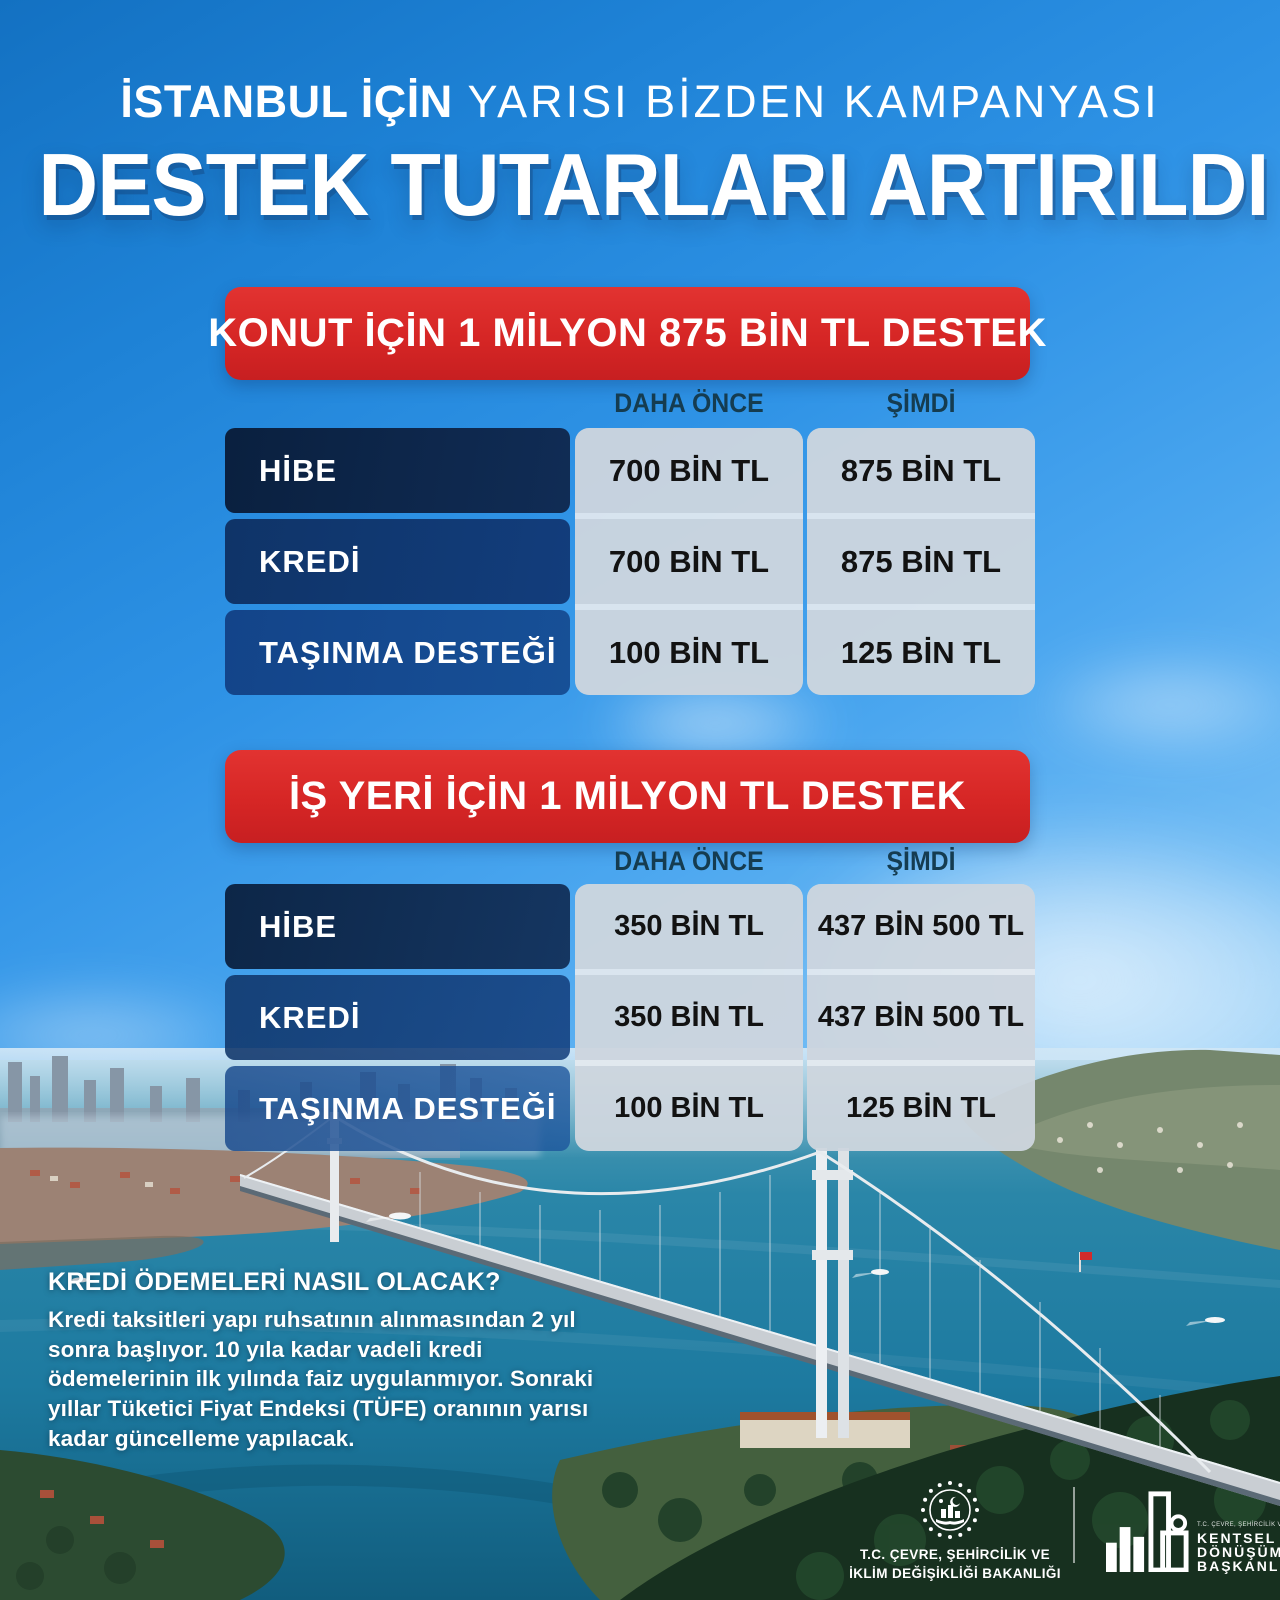  What do you see at coordinates (1237, 1538) in the screenshot?
I see `agency-name-line1: KENTSEL` at bounding box center [1237, 1538].